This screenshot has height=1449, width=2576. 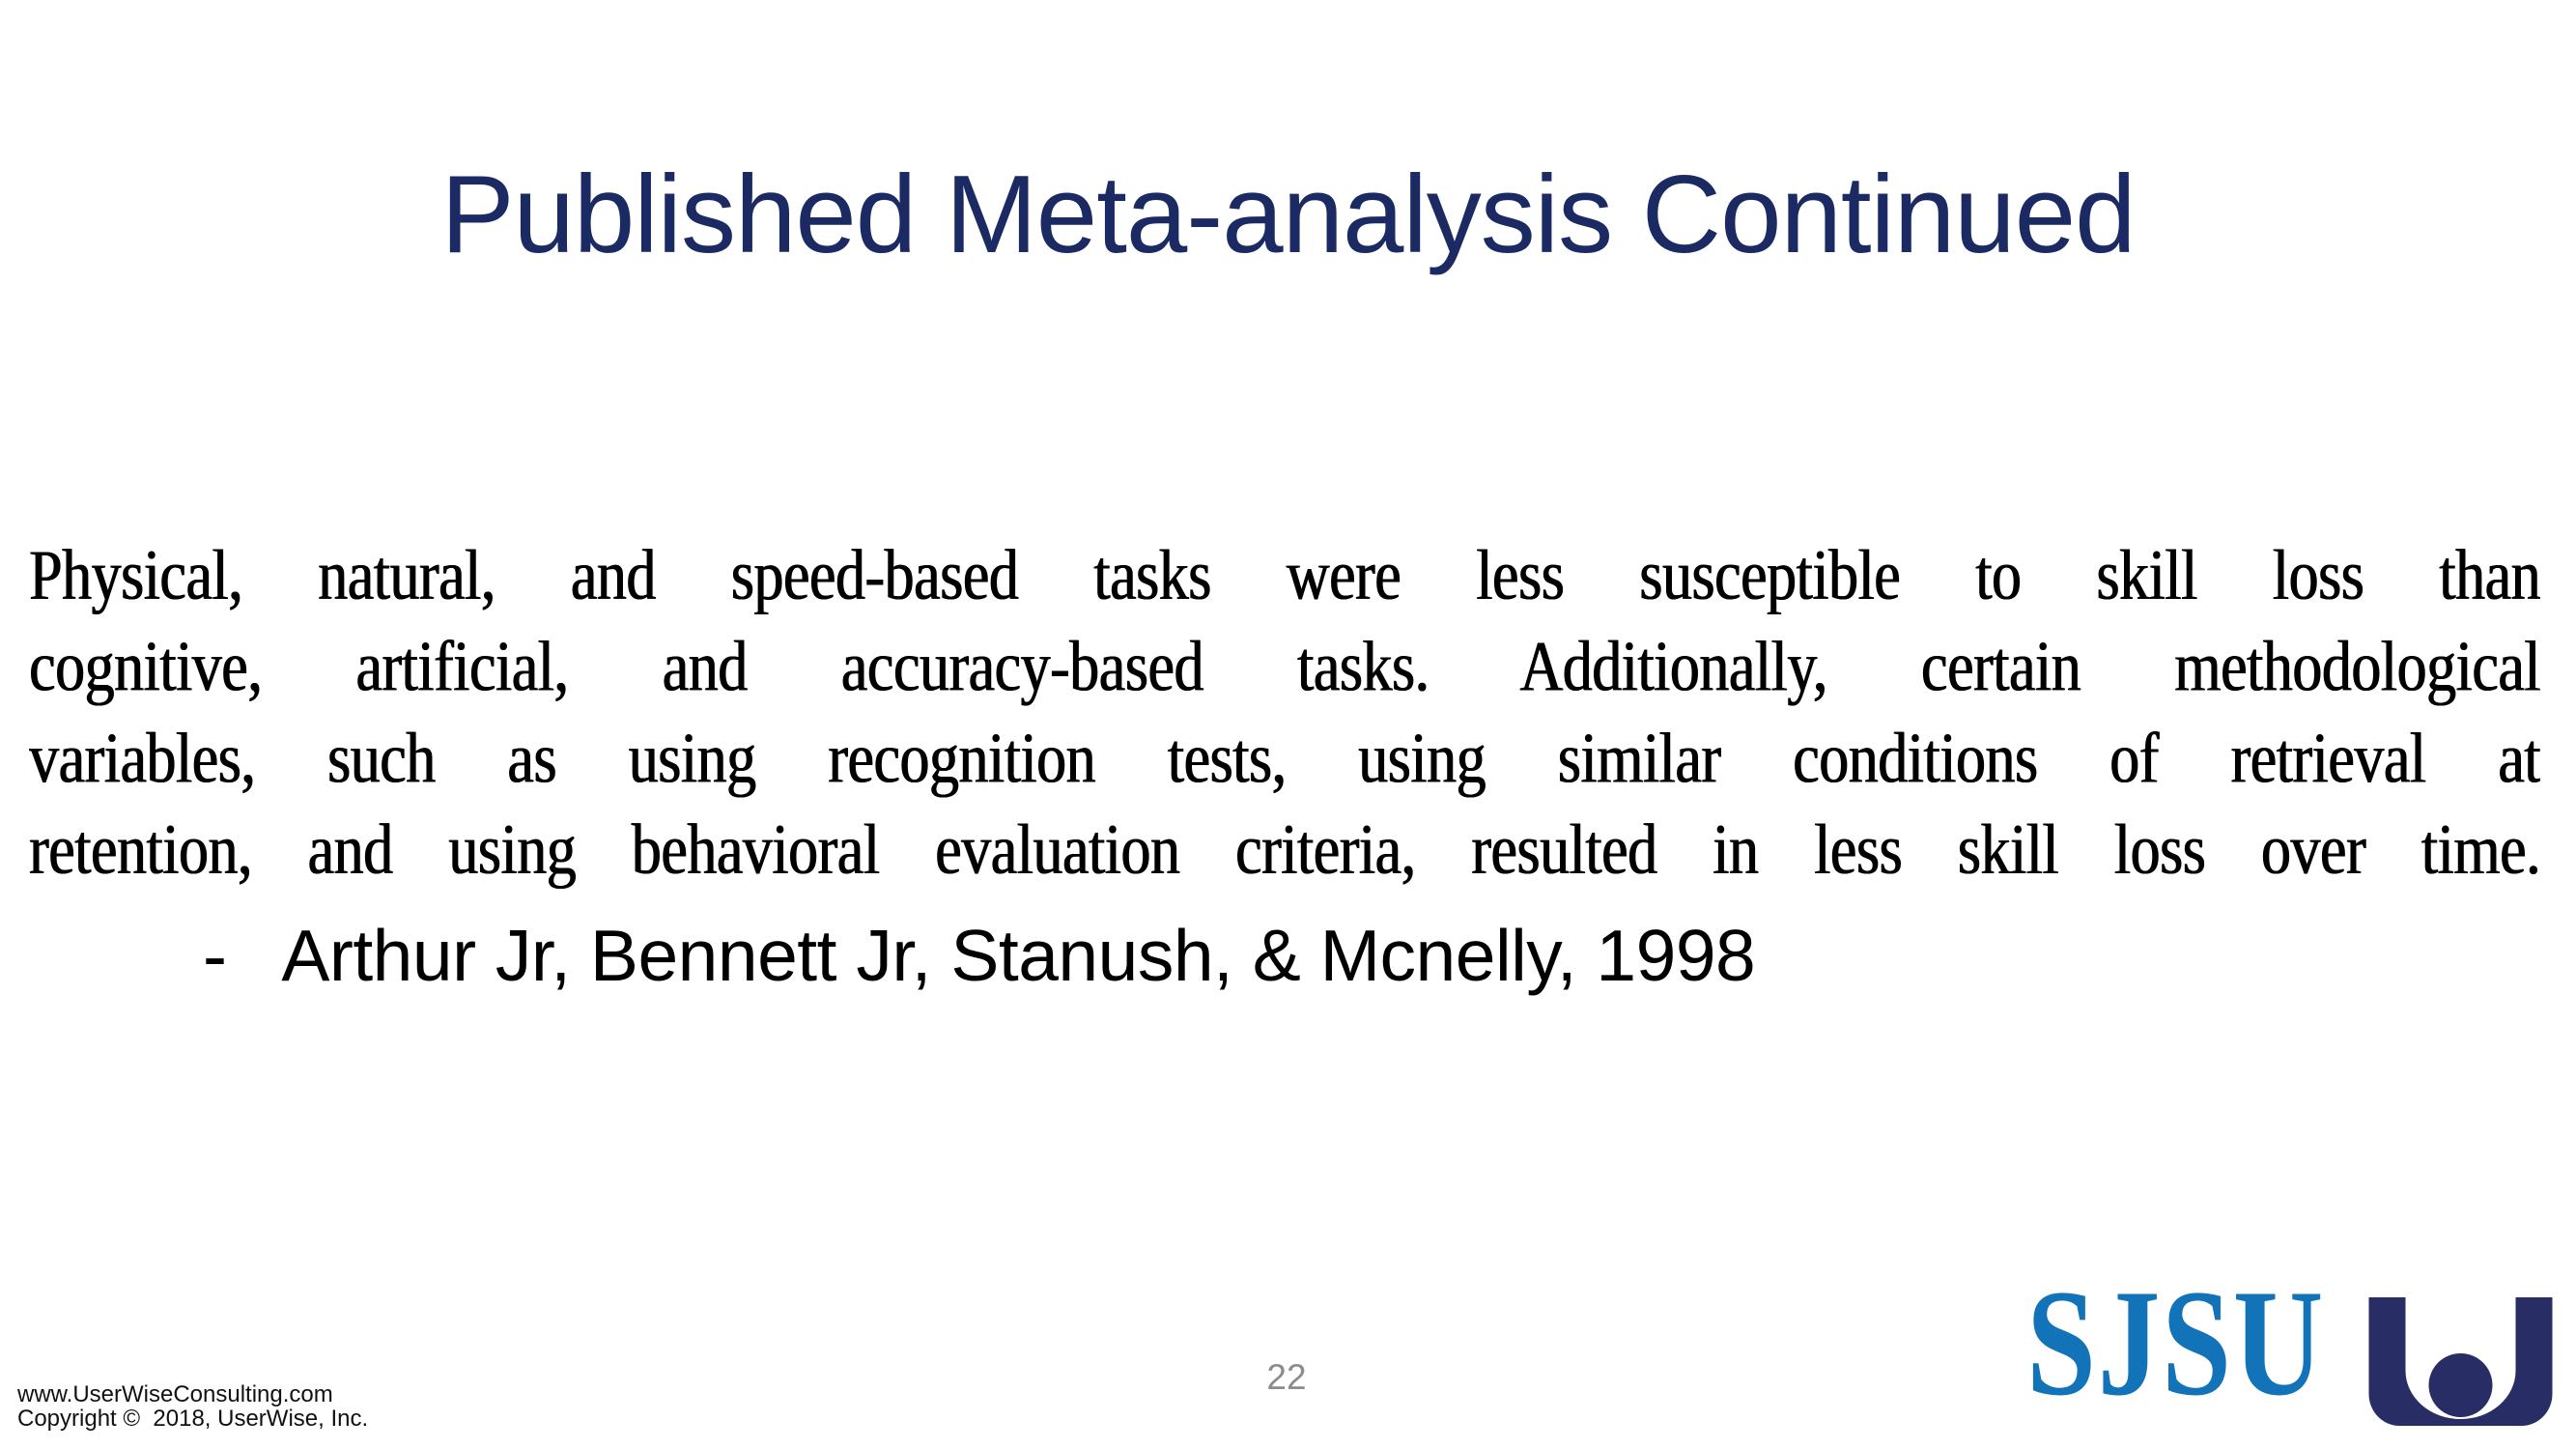 I want to click on userwise-u-logo-icon, so click(x=2460, y=1361).